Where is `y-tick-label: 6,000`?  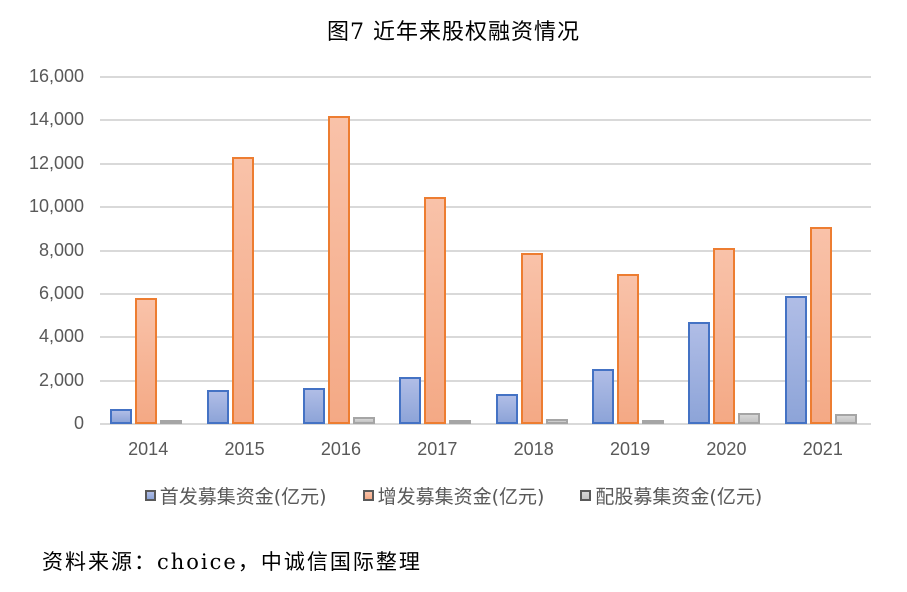 y-tick-label: 6,000 is located at coordinates (61, 292).